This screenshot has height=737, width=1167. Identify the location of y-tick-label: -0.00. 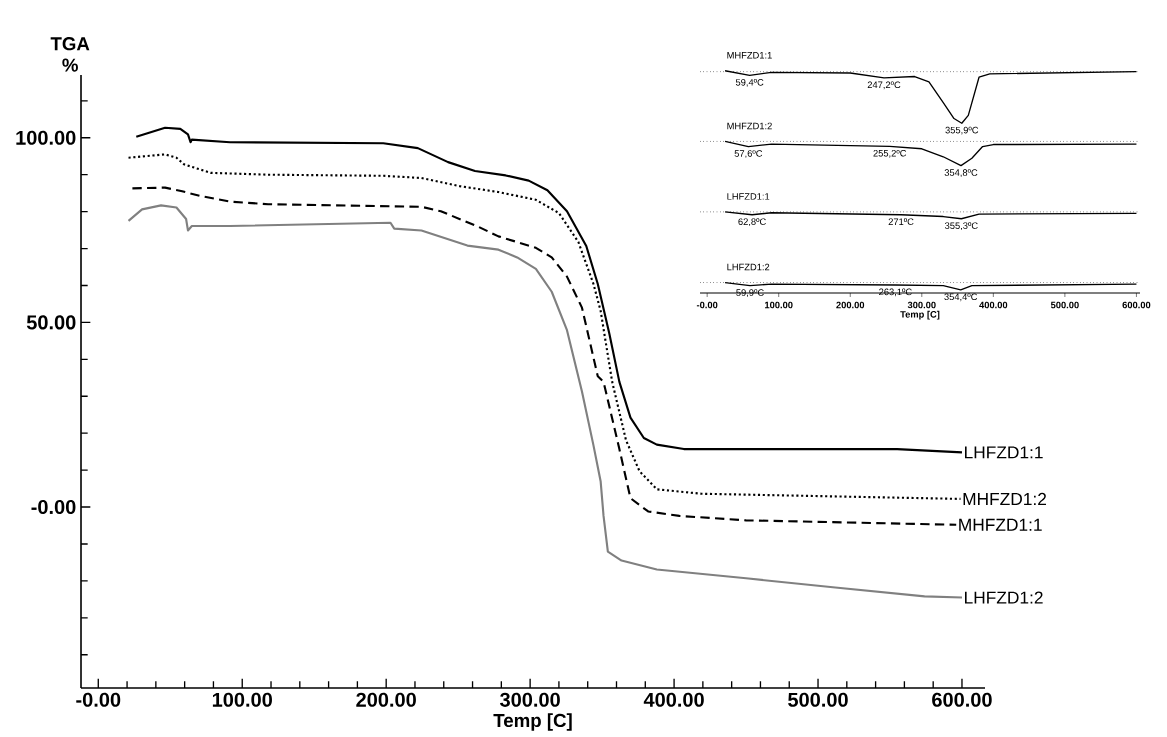
(53, 507).